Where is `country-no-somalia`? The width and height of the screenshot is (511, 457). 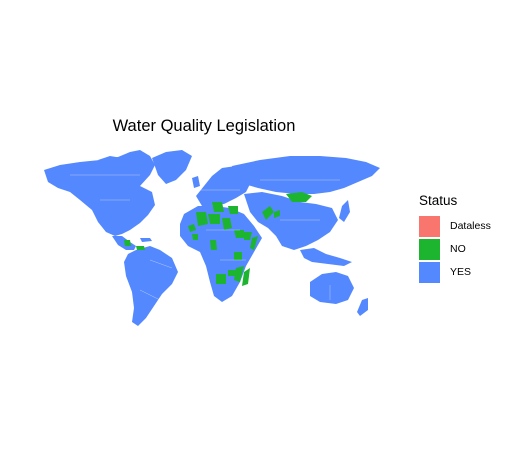
country-no-somalia is located at coordinates (254, 243).